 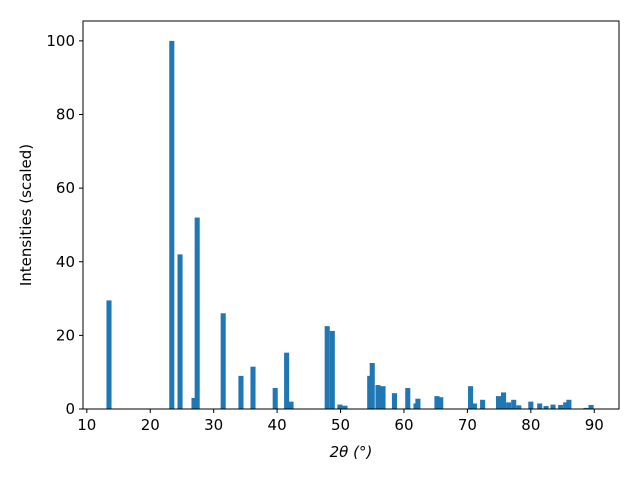 I want to click on y-tick-label: 0, so click(x=70, y=409).